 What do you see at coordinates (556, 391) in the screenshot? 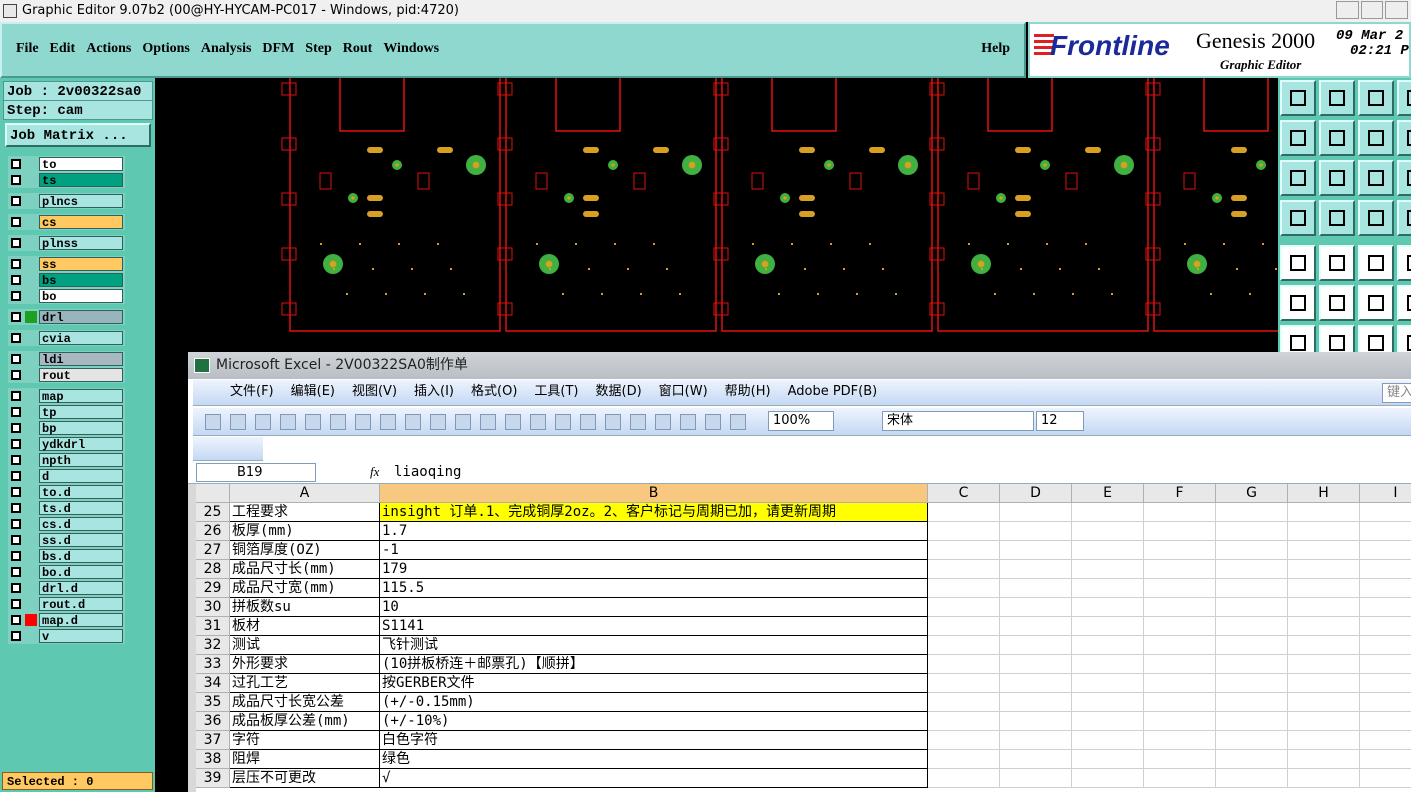
I see `excel-menu-item: 工具(T)` at bounding box center [556, 391].